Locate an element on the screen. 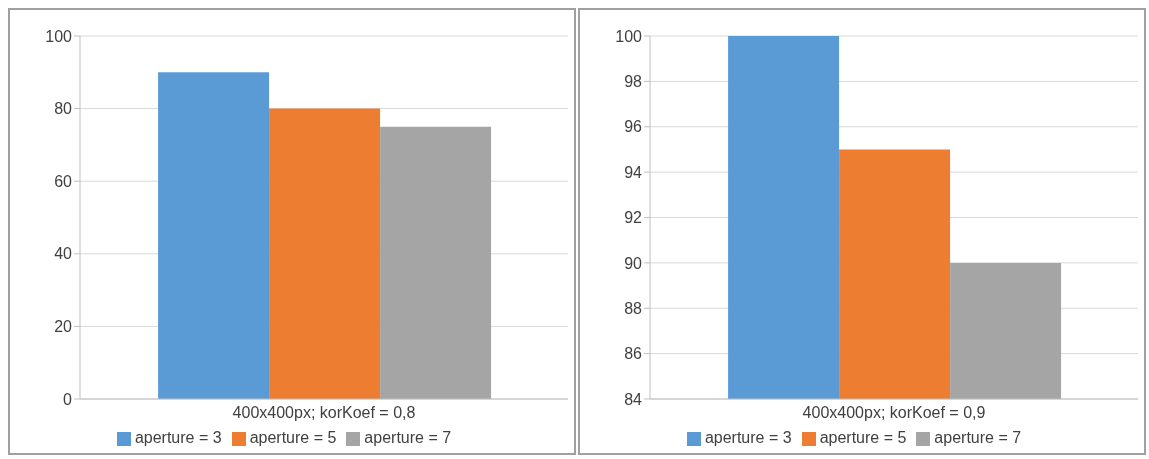 Image resolution: width=1149 pixels, height=459 pixels. y-tick-label: 90 is located at coordinates (633, 263).